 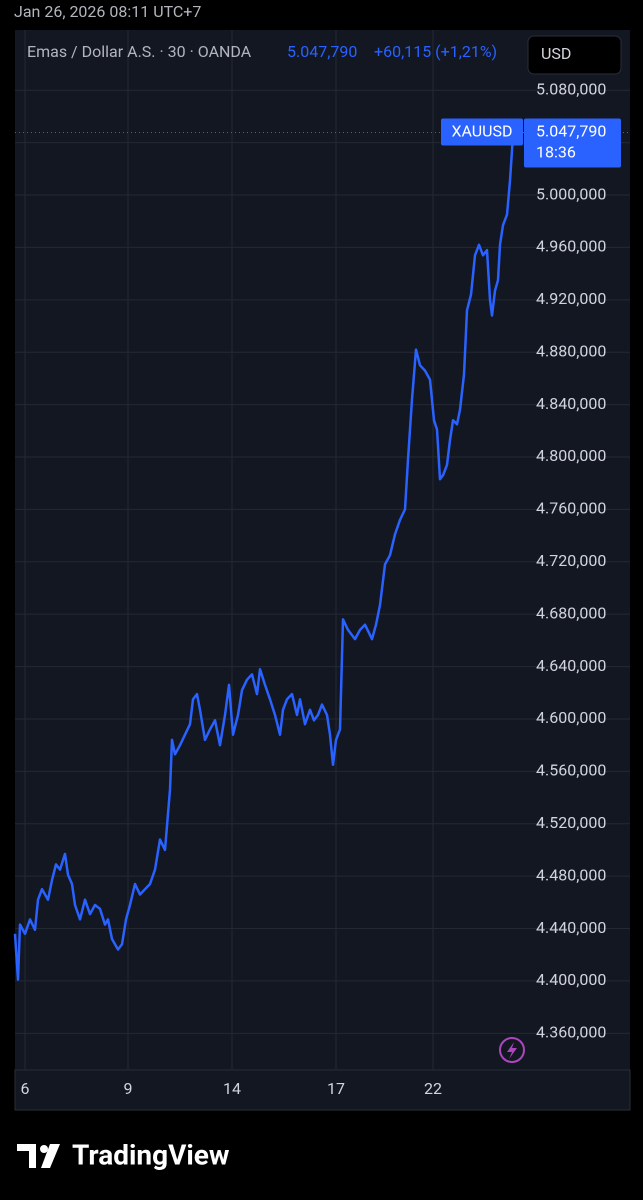 I want to click on x-tick-label: 9, so click(x=128, y=1088).